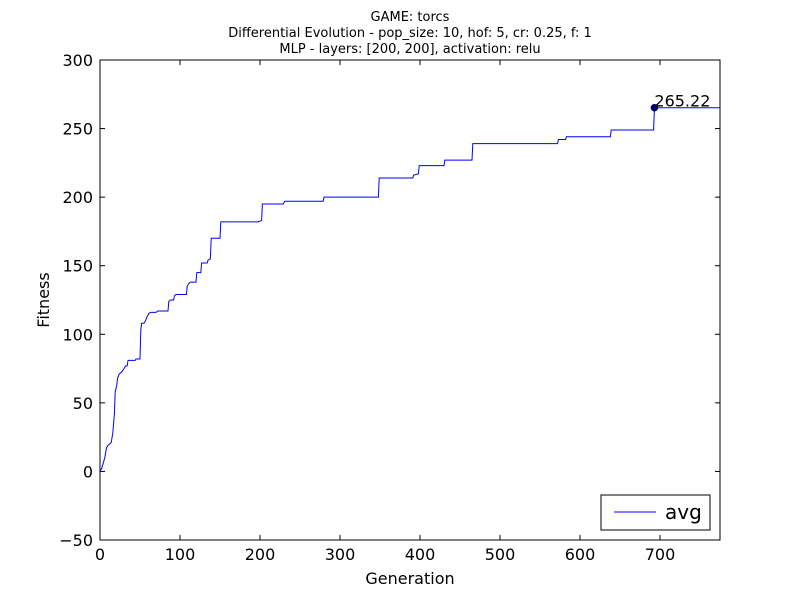 Image resolution: width=800 pixels, height=600 pixels. What do you see at coordinates (77, 266) in the screenshot?
I see `y-tick-label: 150` at bounding box center [77, 266].